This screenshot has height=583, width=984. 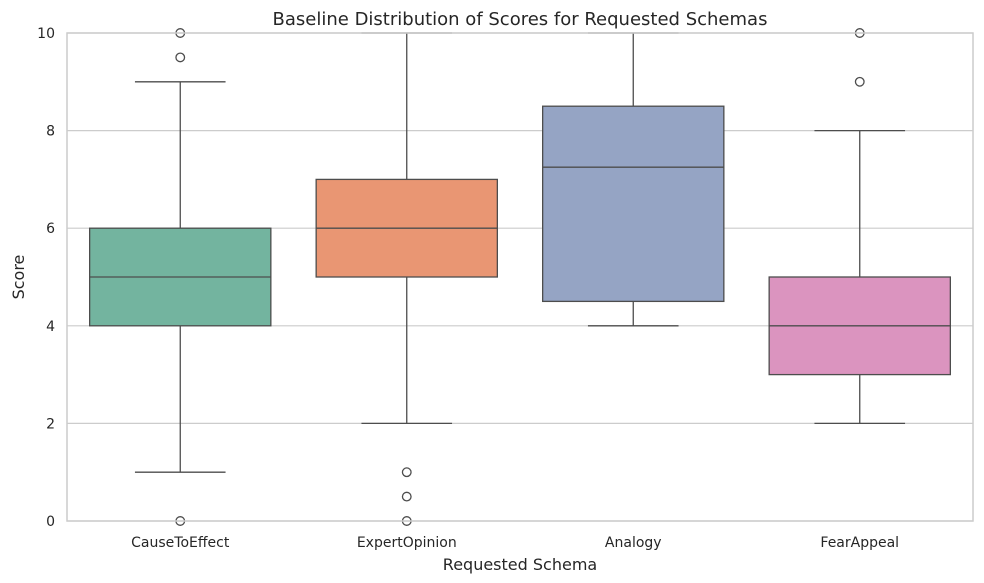 I want to click on x-tick-label: ExpertOpinion, so click(x=407, y=543).